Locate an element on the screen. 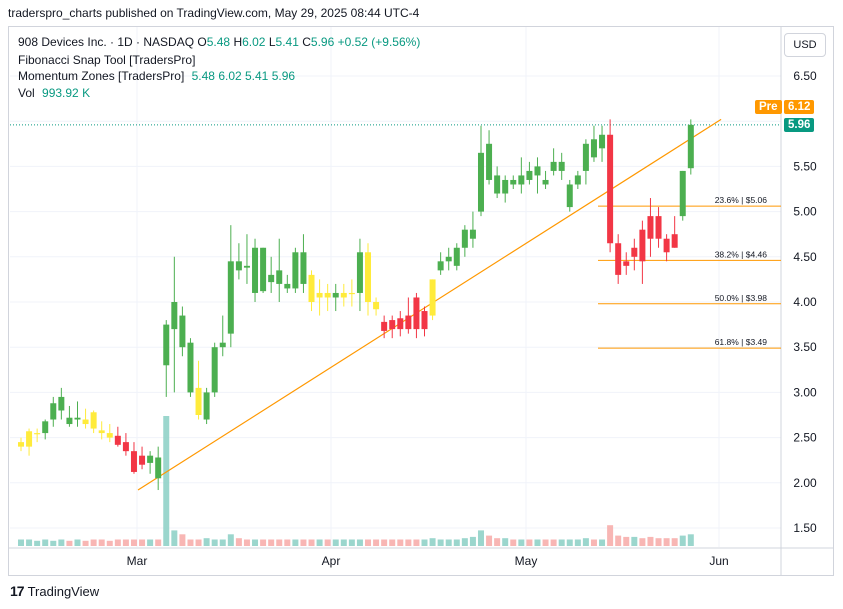  premarket-label: Pre is located at coordinates (768, 107).